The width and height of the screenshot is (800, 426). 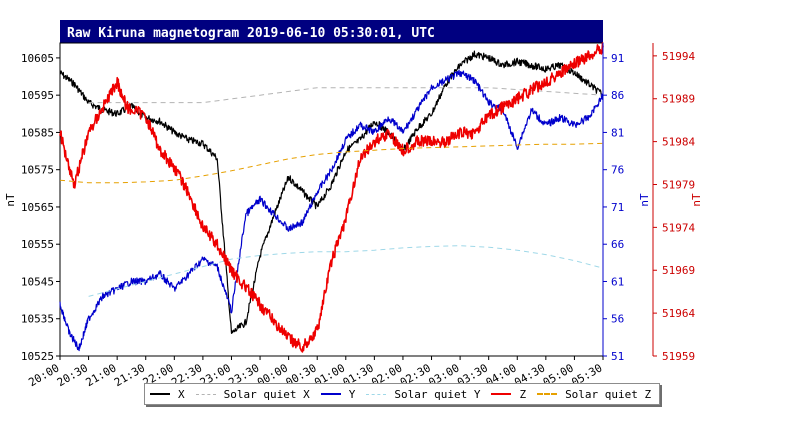 What do you see at coordinates (617, 356) in the screenshot?
I see `y-middle-tick-label: 51` at bounding box center [617, 356].